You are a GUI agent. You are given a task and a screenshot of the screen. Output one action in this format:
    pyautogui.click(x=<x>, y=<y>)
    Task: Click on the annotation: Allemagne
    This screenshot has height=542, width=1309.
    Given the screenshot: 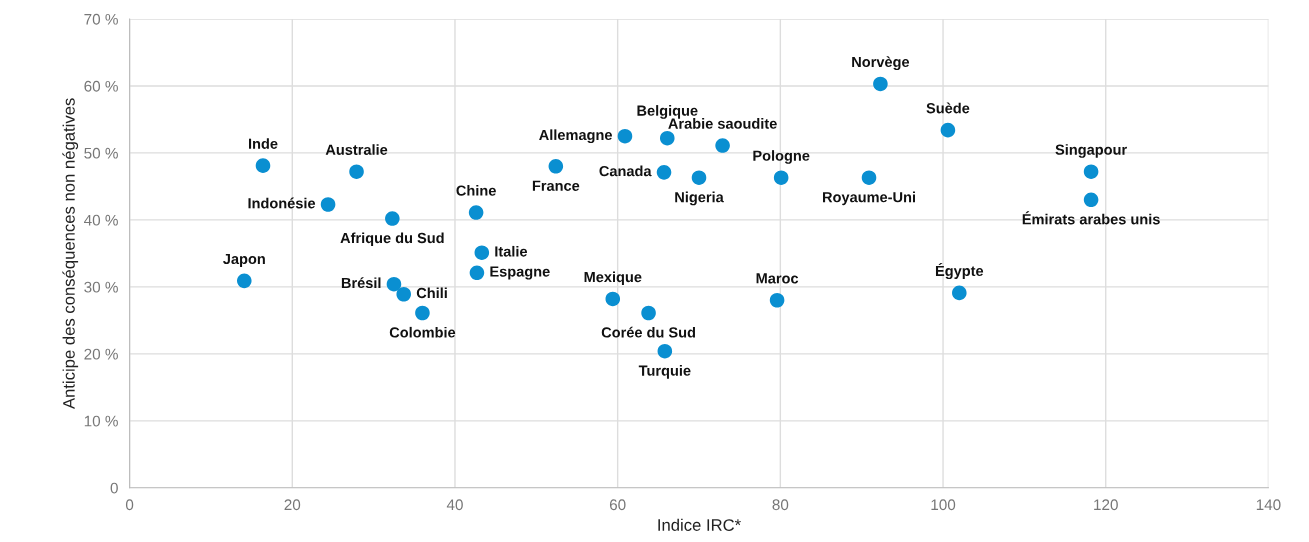 What is the action you would take?
    pyautogui.click(x=575, y=136)
    